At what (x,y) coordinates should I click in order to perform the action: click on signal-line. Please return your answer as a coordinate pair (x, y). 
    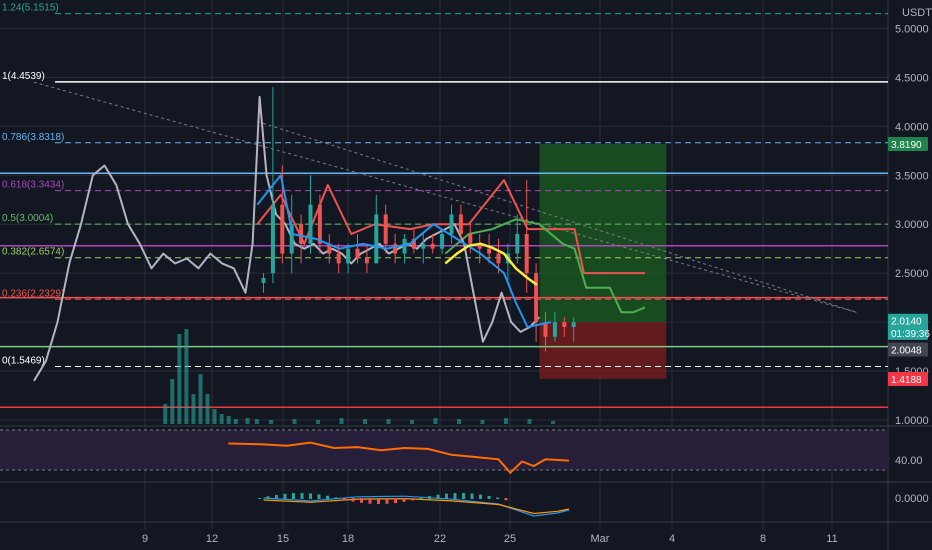
    Looking at the image, I should click on (416, 506).